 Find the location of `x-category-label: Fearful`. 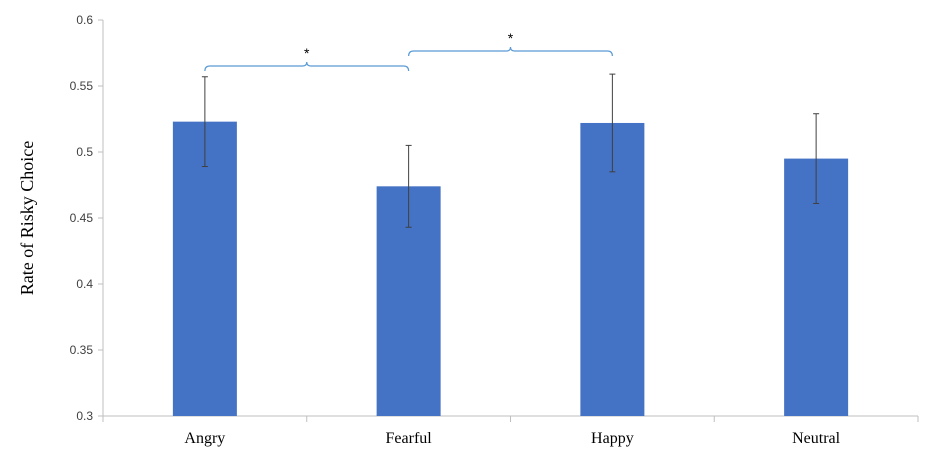

x-category-label: Fearful is located at coordinates (409, 438).